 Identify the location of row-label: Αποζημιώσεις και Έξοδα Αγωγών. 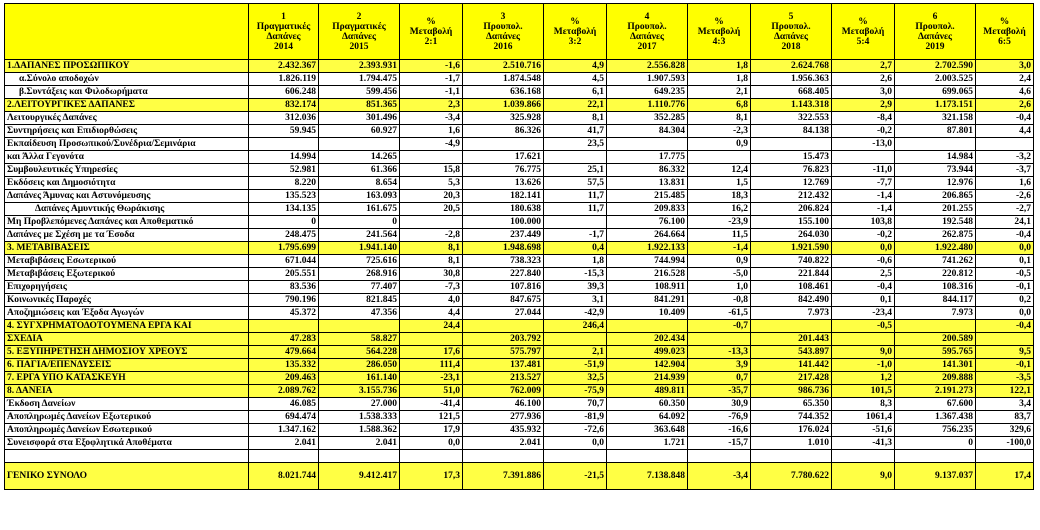
(126, 313).